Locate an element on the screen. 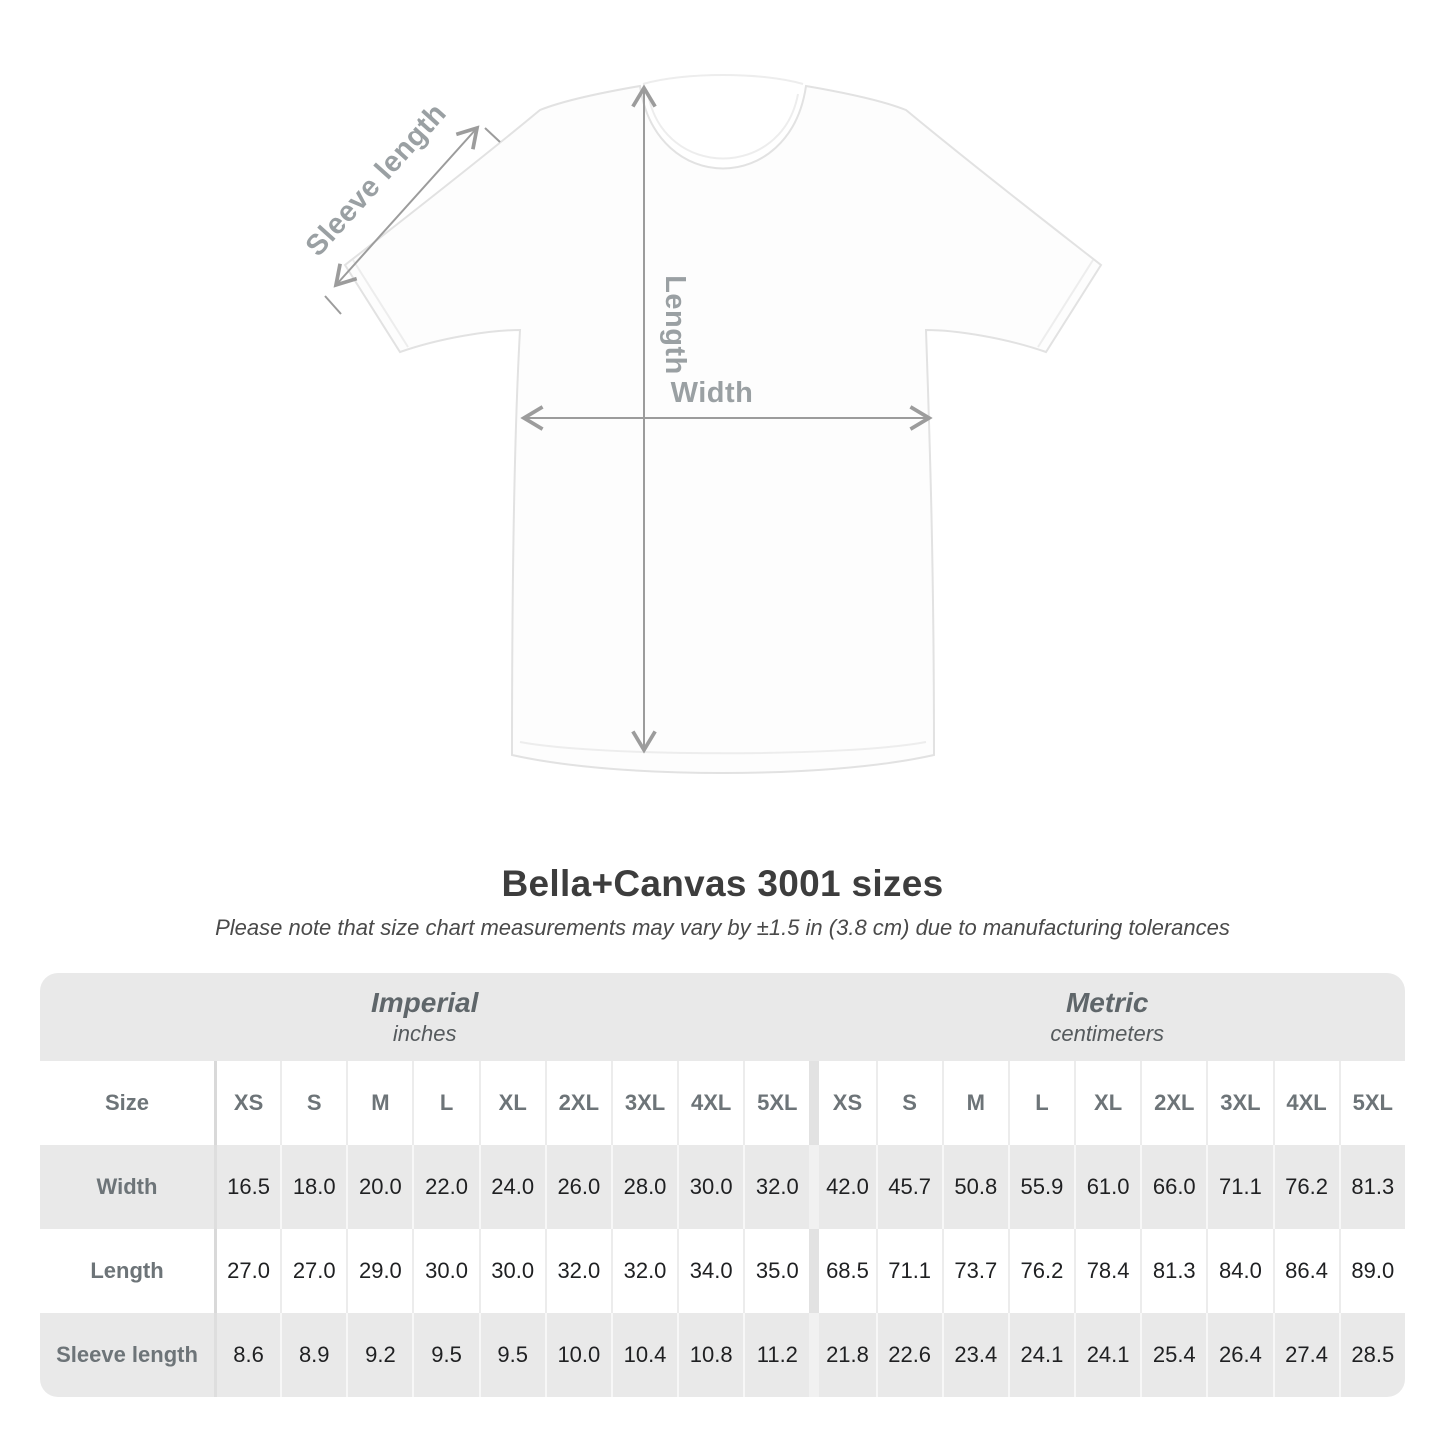  value-cell: 8.6 is located at coordinates (247, 1355).